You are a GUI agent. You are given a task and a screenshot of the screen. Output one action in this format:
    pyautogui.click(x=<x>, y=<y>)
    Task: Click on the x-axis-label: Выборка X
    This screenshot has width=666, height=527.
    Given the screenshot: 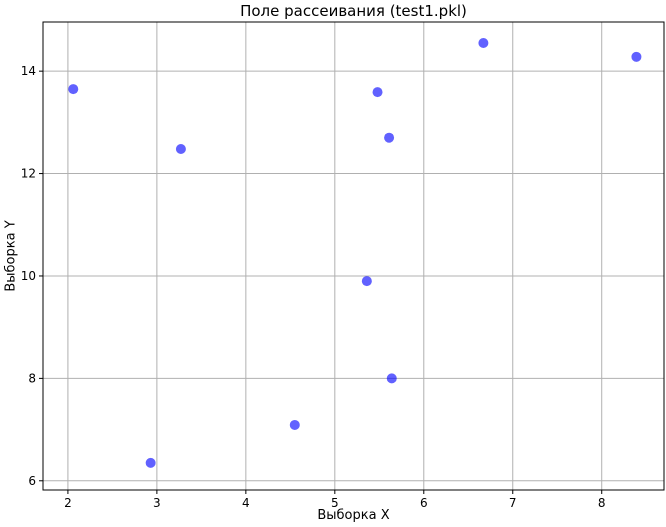 What is the action you would take?
    pyautogui.click(x=353, y=515)
    